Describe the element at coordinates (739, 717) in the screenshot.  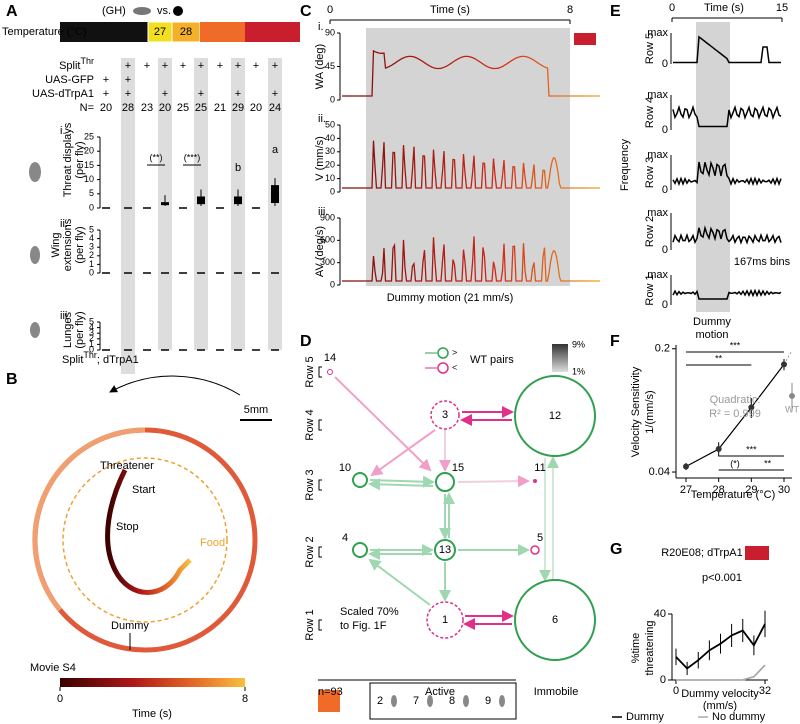
I see `legend-label: No dummy` at that location.